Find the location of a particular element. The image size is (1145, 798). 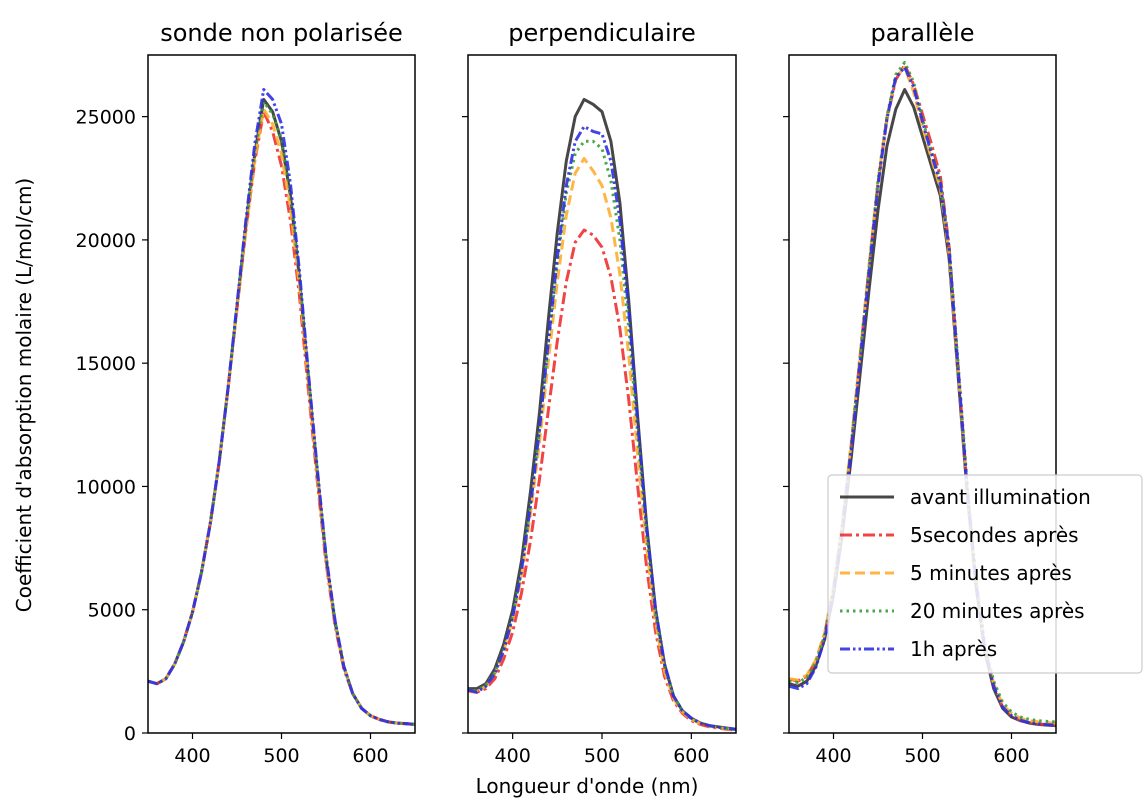

y-tick-label: 10000 is located at coordinates (106, 487).